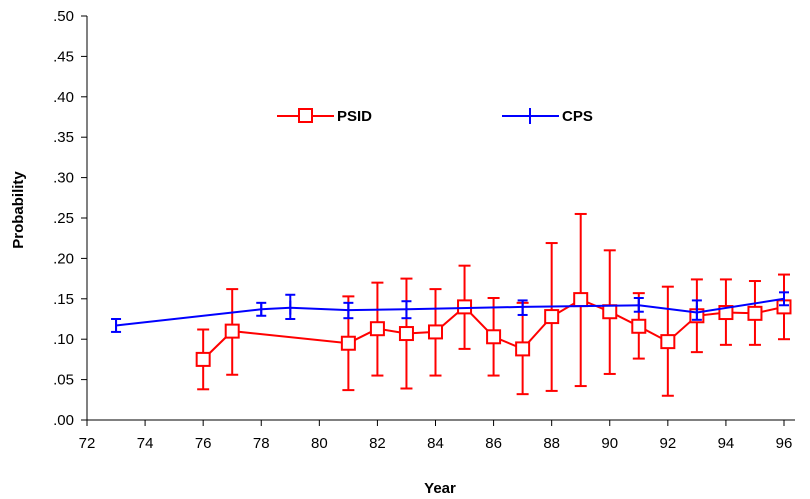 The image size is (810, 499). Describe the element at coordinates (145, 443) in the screenshot. I see `x-tick-label: 74` at that location.